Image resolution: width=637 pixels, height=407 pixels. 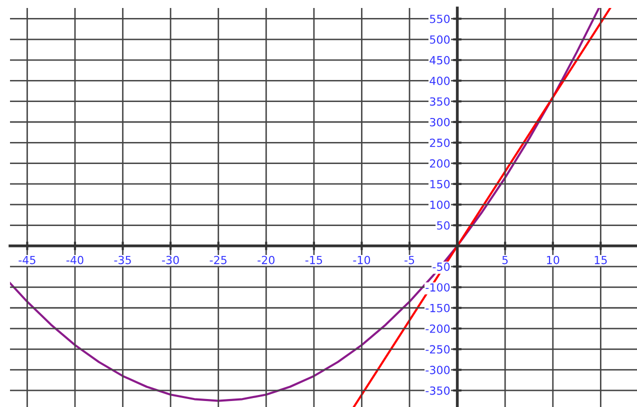 What do you see at coordinates (440, 81) in the screenshot?
I see `y-tick-label: 400` at bounding box center [440, 81].